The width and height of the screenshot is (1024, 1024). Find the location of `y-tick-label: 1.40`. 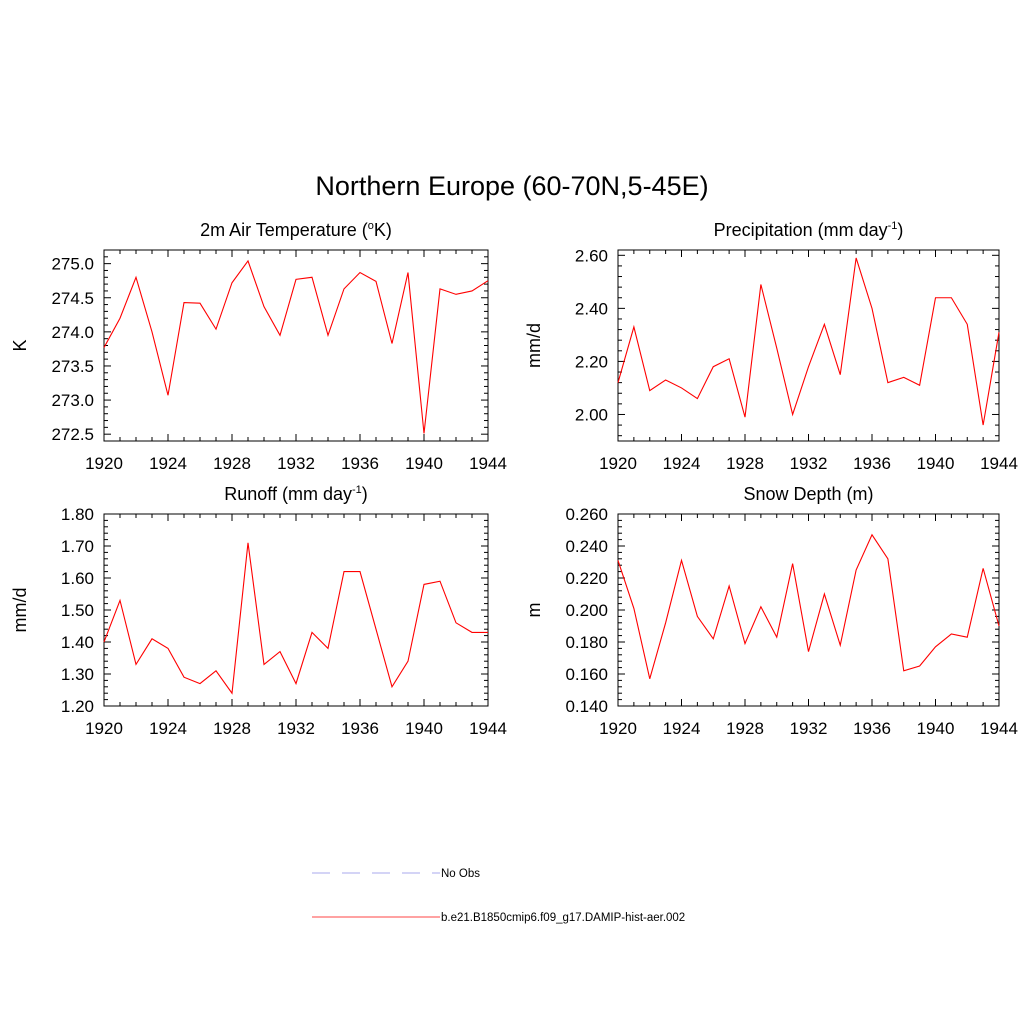

y-tick-label: 1.40 is located at coordinates (77, 642).